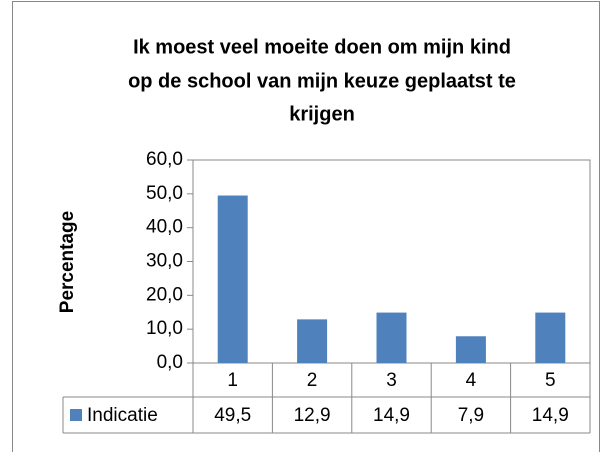  I want to click on y-tick-label: 40,0, so click(164, 227).